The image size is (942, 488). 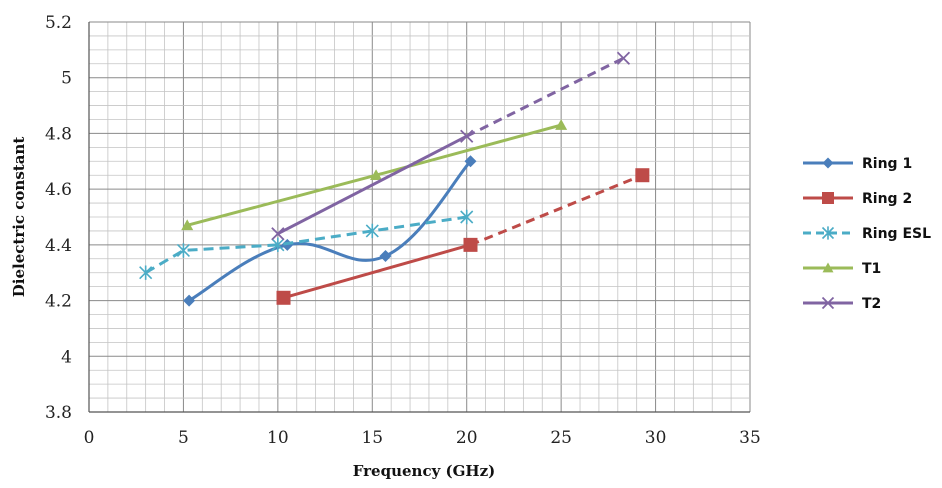 What do you see at coordinates (19, 217) in the screenshot?
I see `y-axis-title: Dielectric constant` at bounding box center [19, 217].